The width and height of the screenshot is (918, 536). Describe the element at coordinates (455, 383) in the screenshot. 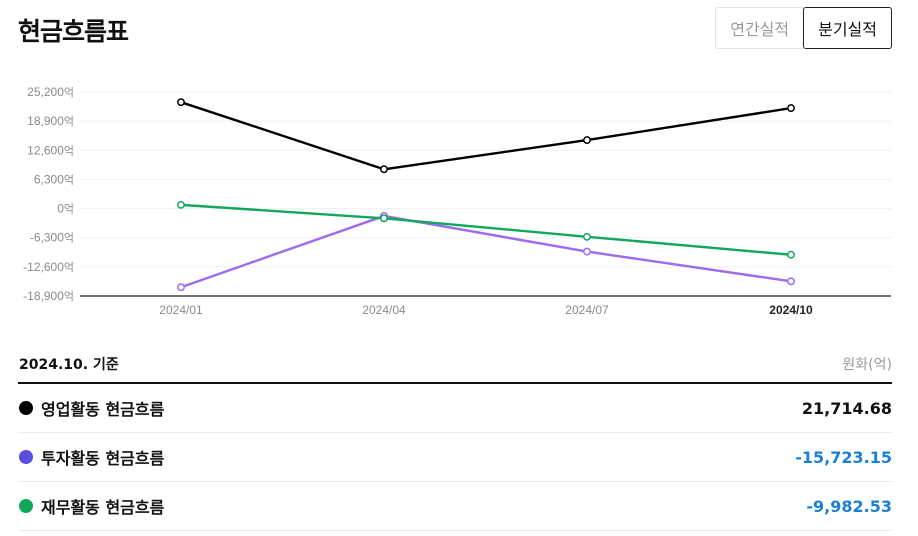

I see `summary-divider` at that location.